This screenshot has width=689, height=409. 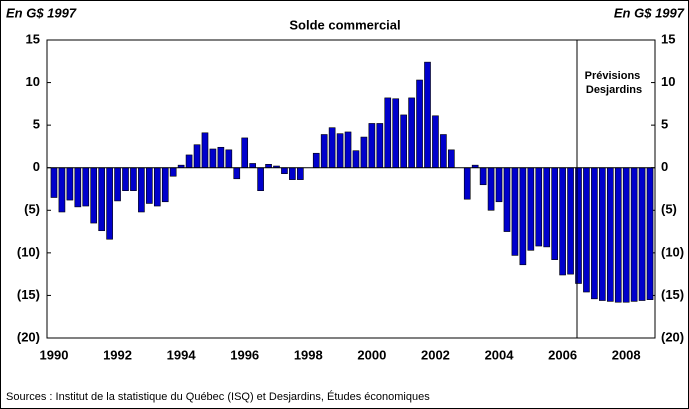 What do you see at coordinates (244, 354) in the screenshot?
I see `x-tick-label: 1996` at bounding box center [244, 354].